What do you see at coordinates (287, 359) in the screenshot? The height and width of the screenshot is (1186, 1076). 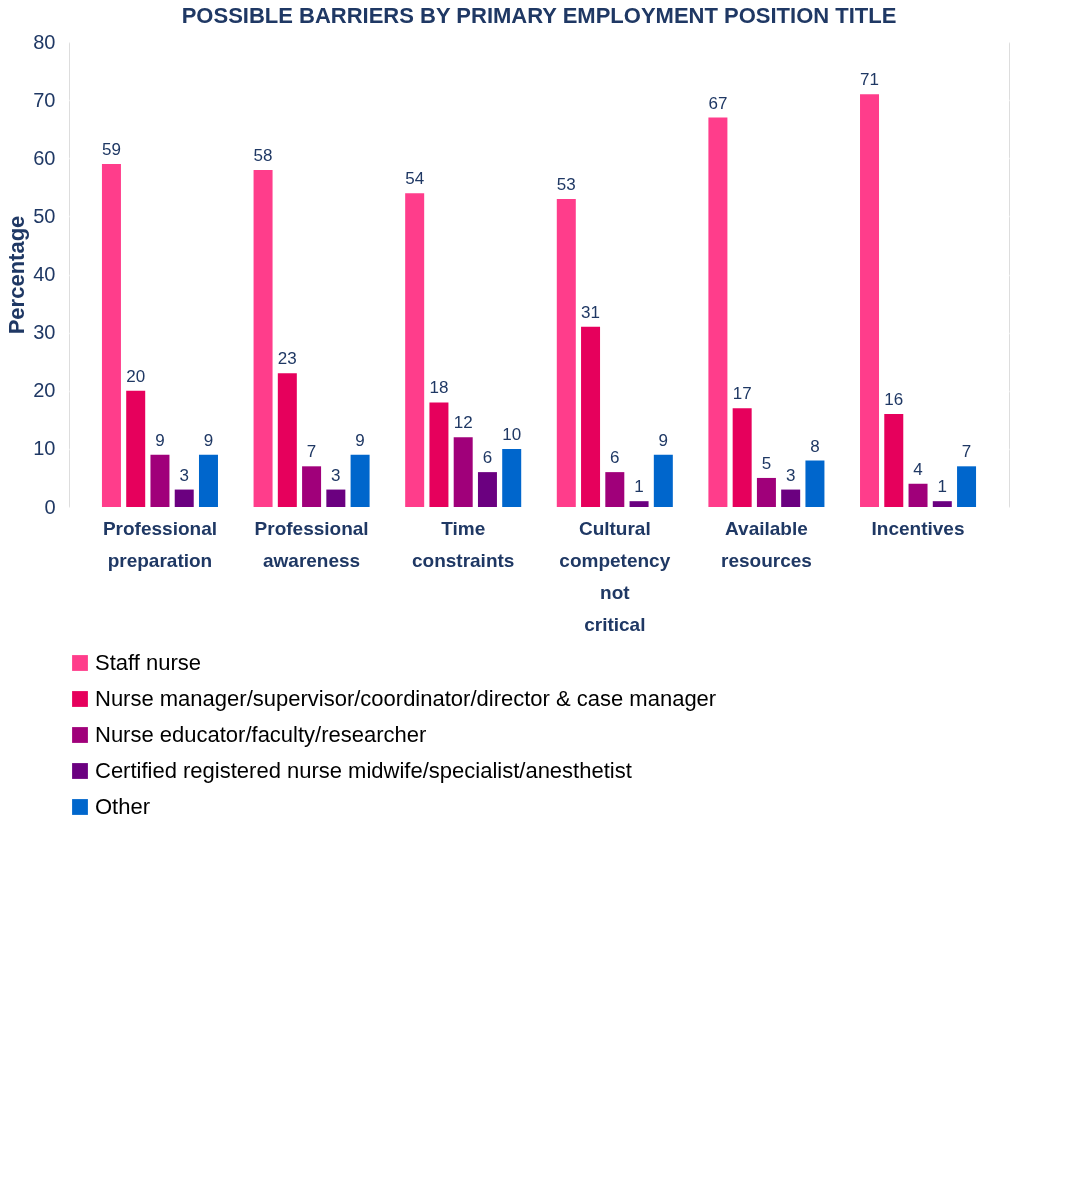 I see `data-label: 23` at bounding box center [287, 359].